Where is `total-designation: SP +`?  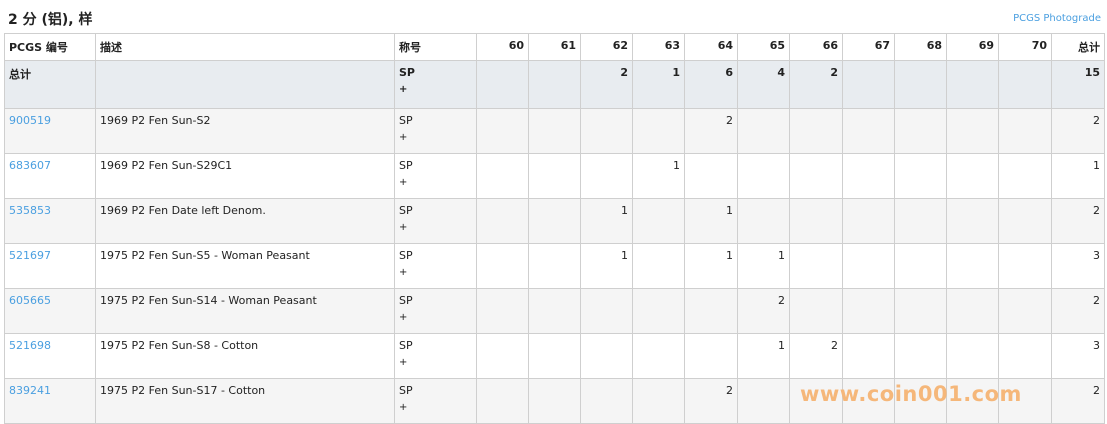 total-designation: SP + is located at coordinates (435, 84).